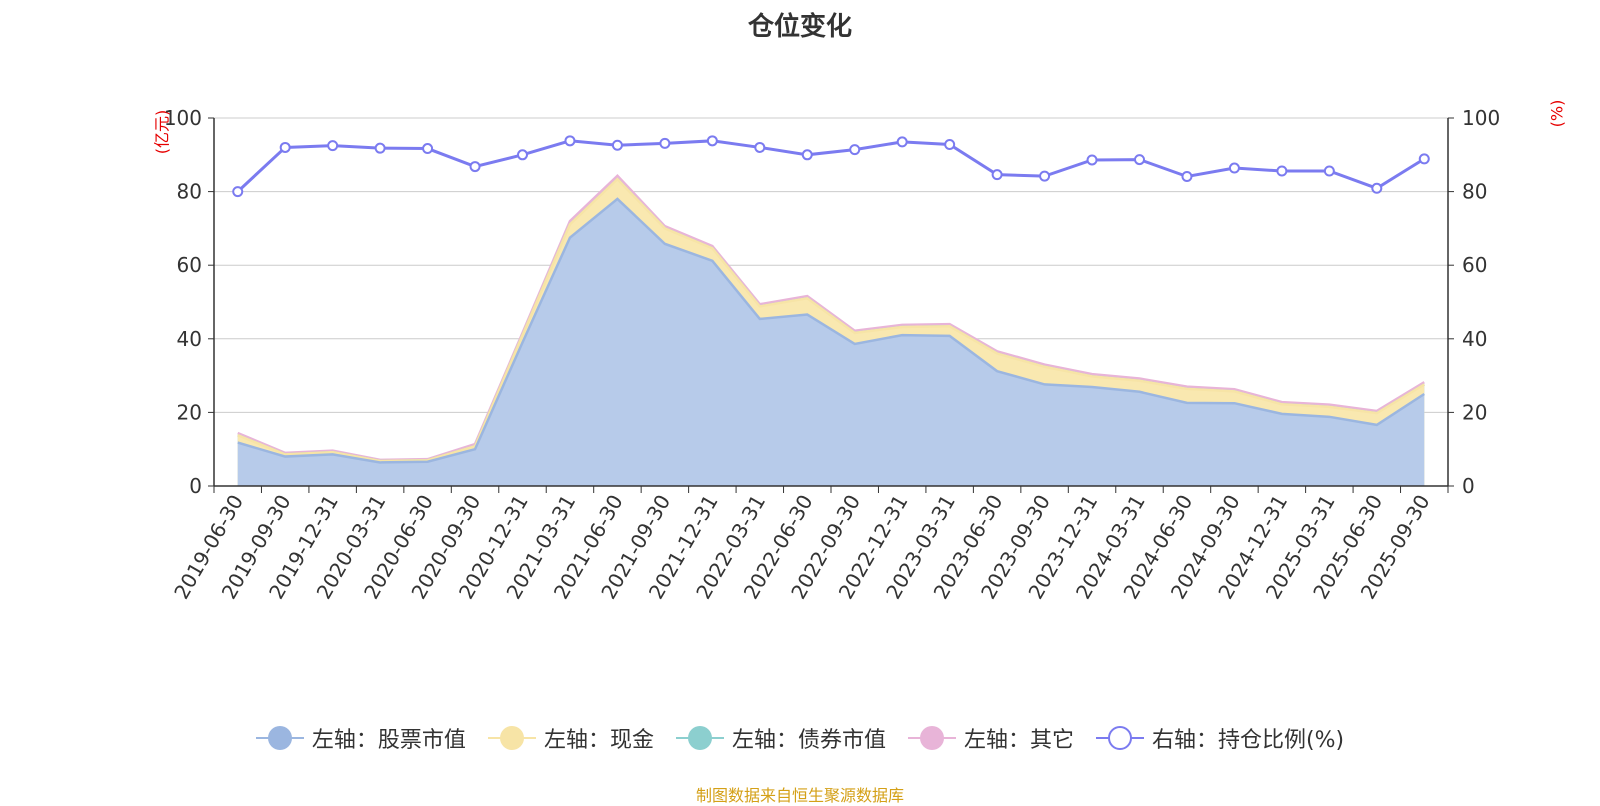  What do you see at coordinates (1248, 740) in the screenshot?
I see `legend-ratio-label: 右轴：持仓比例(%)` at bounding box center [1248, 740].